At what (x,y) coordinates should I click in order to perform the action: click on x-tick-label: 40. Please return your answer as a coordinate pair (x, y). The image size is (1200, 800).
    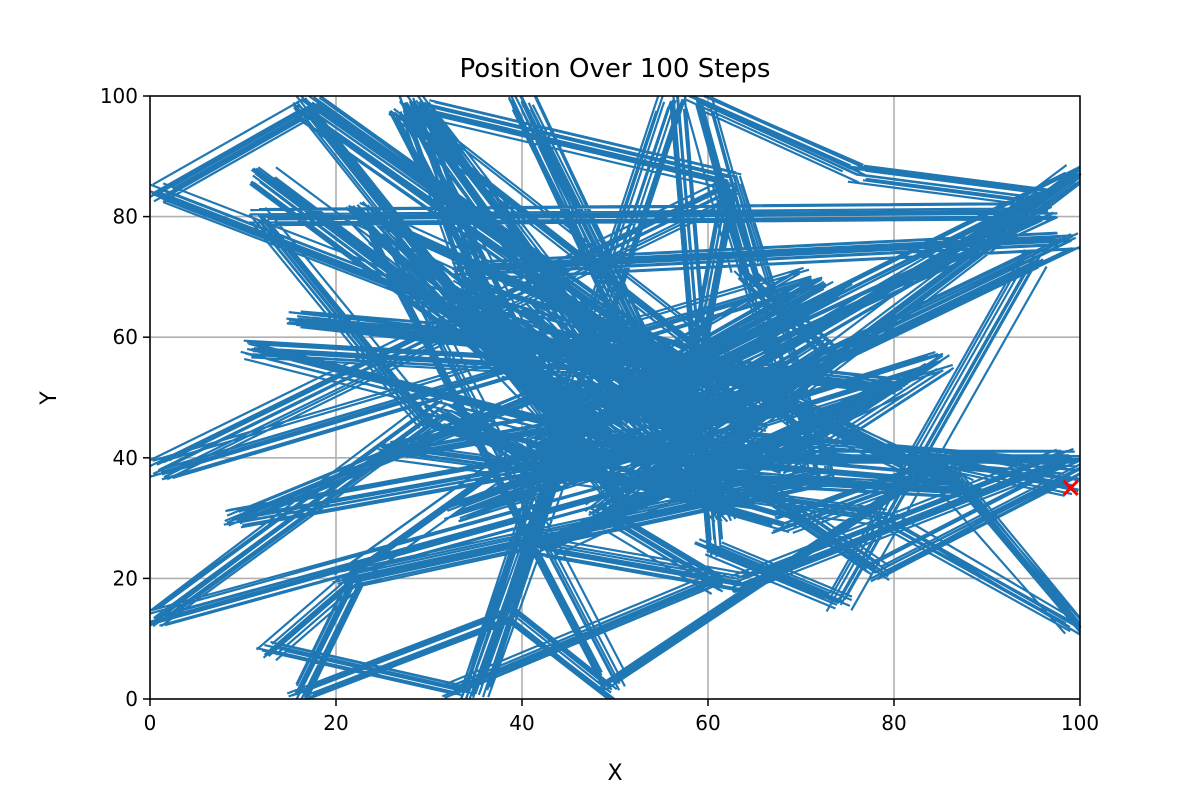
    Looking at the image, I should click on (521, 723).